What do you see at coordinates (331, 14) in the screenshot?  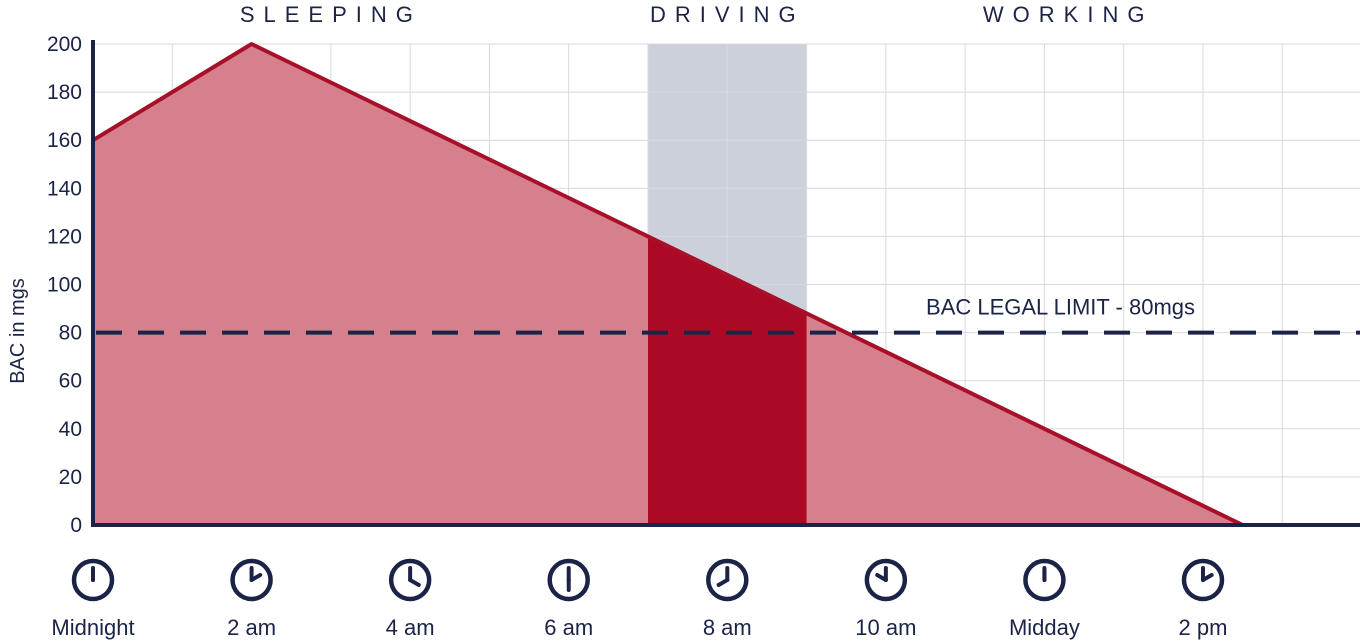 I see `phase-label: SLEEPING` at bounding box center [331, 14].